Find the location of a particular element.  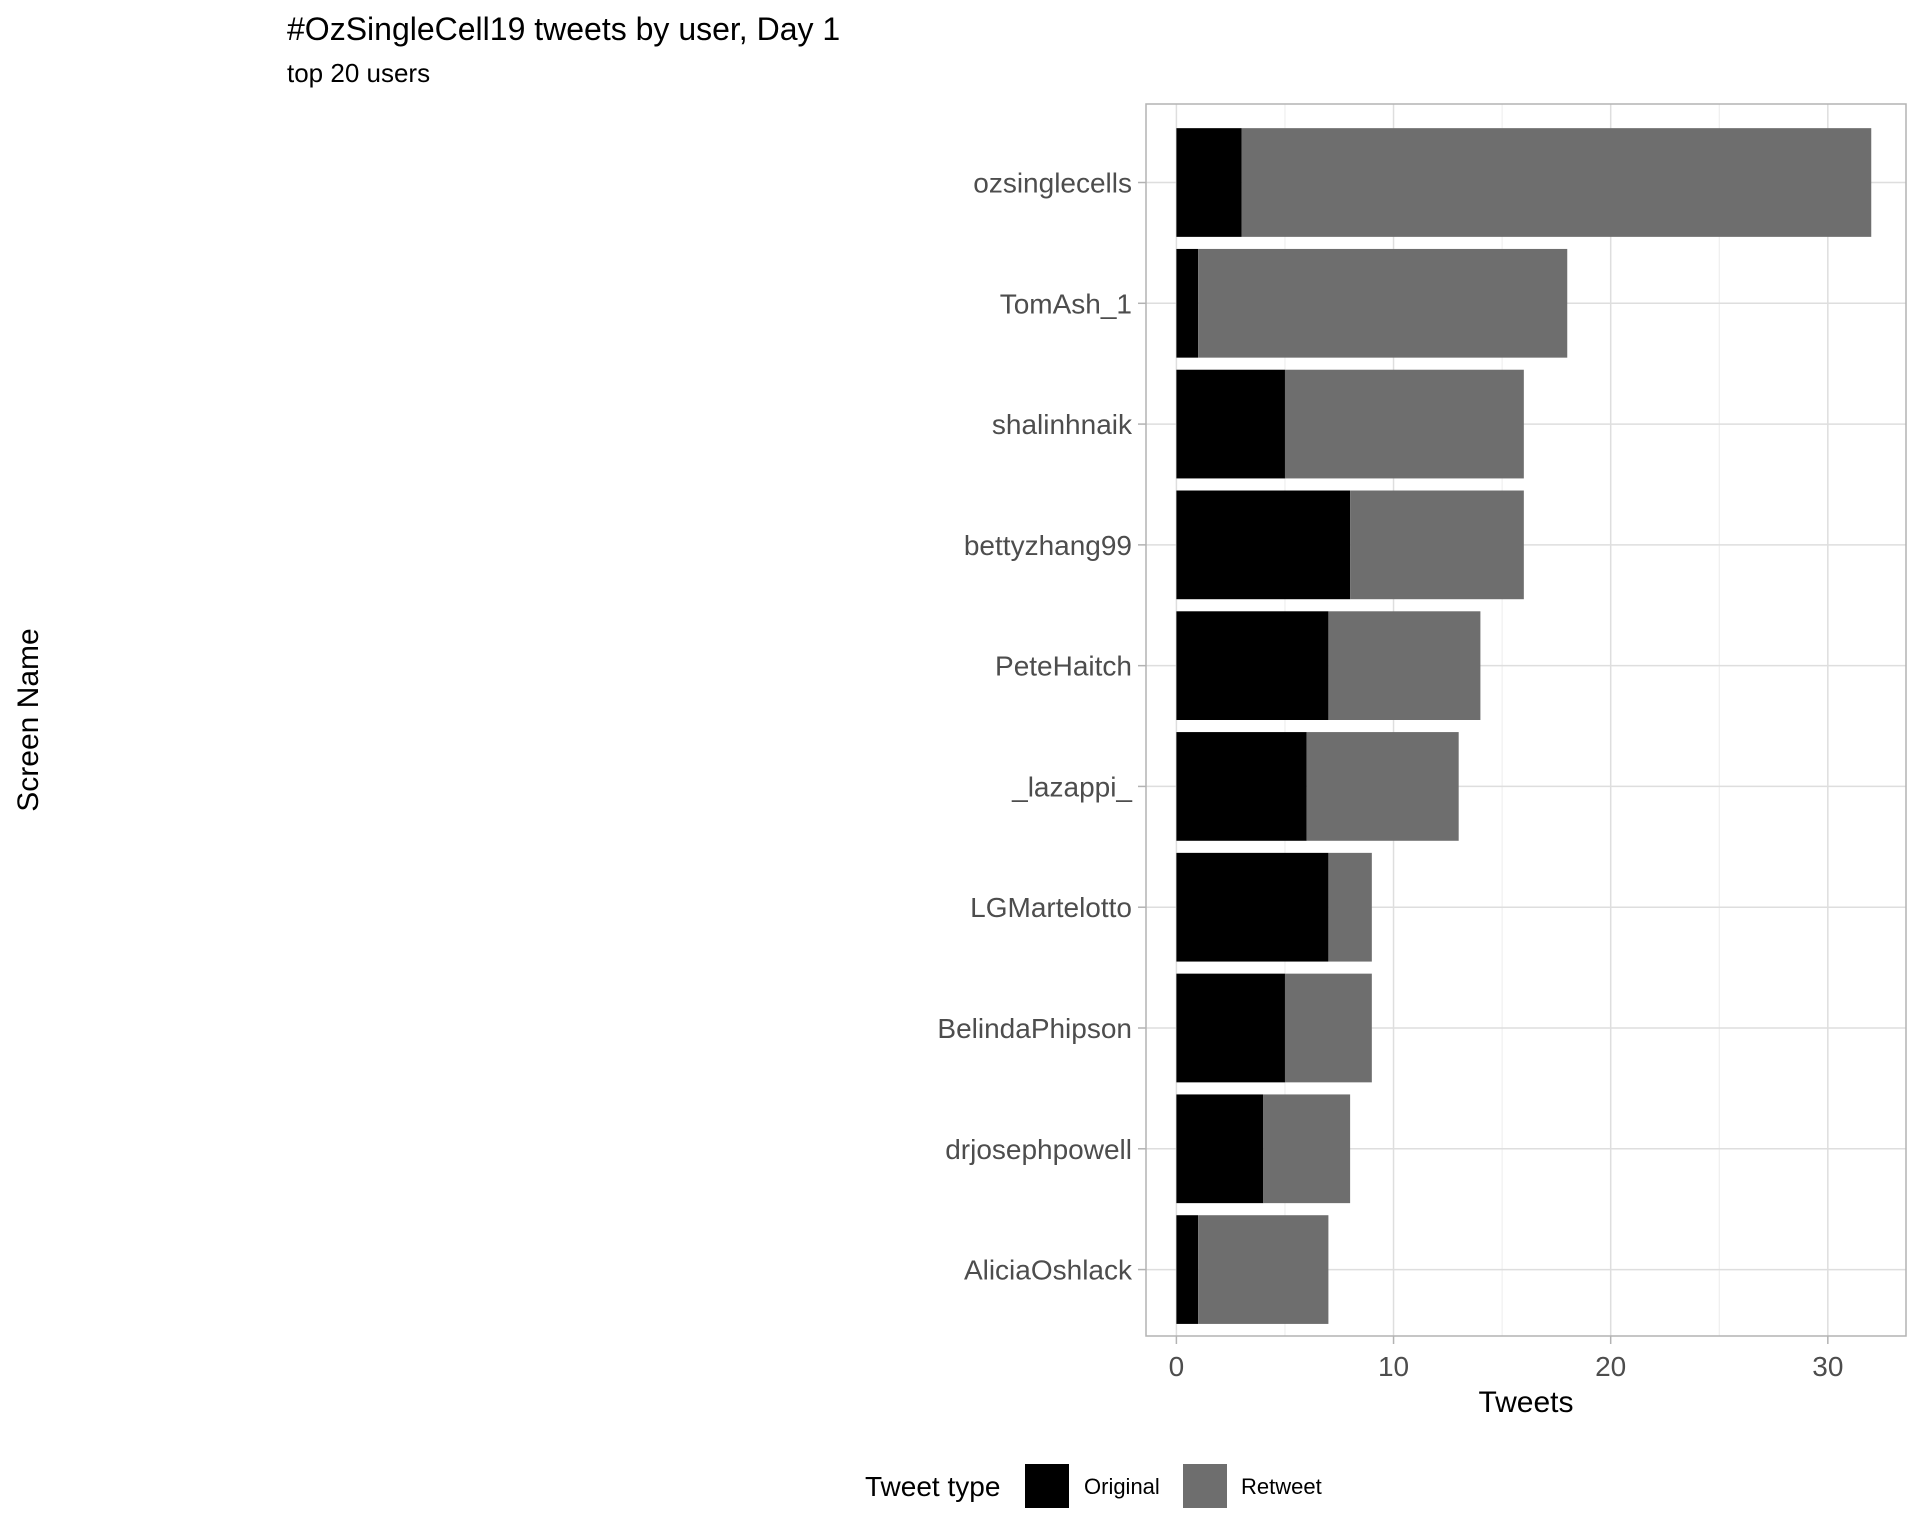

legend-label-original: Original is located at coordinates (1122, 1486).